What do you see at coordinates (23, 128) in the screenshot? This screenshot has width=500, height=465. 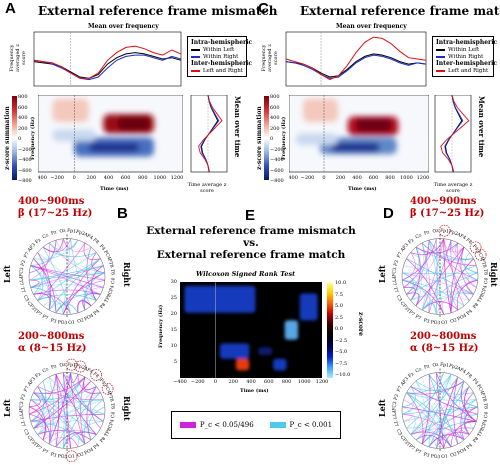 I see `colorbar-tick: 200` at bounding box center [23, 128].